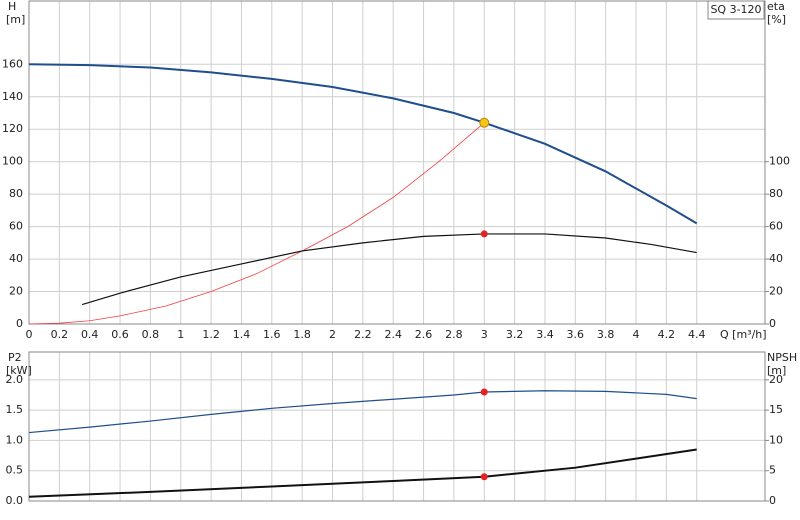  Describe the element at coordinates (332, 334) in the screenshot. I see `x-tick-label: 2` at that location.